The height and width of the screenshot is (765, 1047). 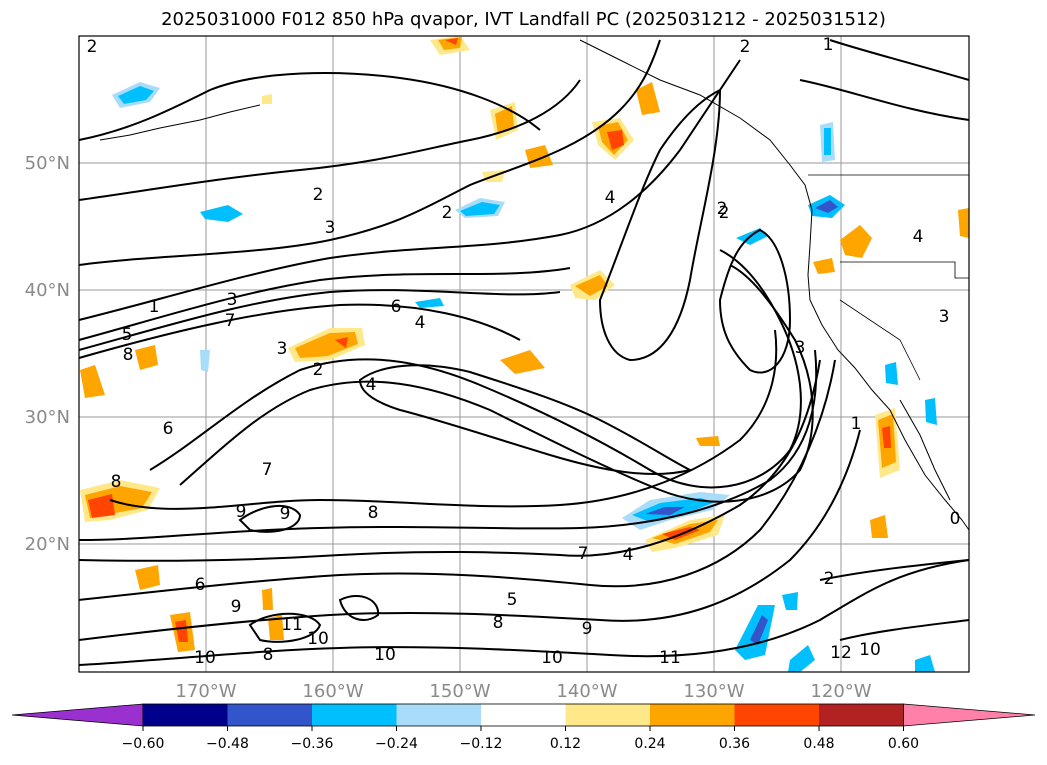 What do you see at coordinates (955, 519) in the screenshot?
I see `contour-label: 0` at bounding box center [955, 519].